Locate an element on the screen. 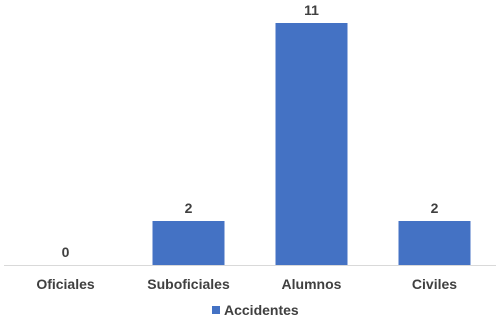 This screenshot has width=499, height=328. bar-alumnos is located at coordinates (311, 144).